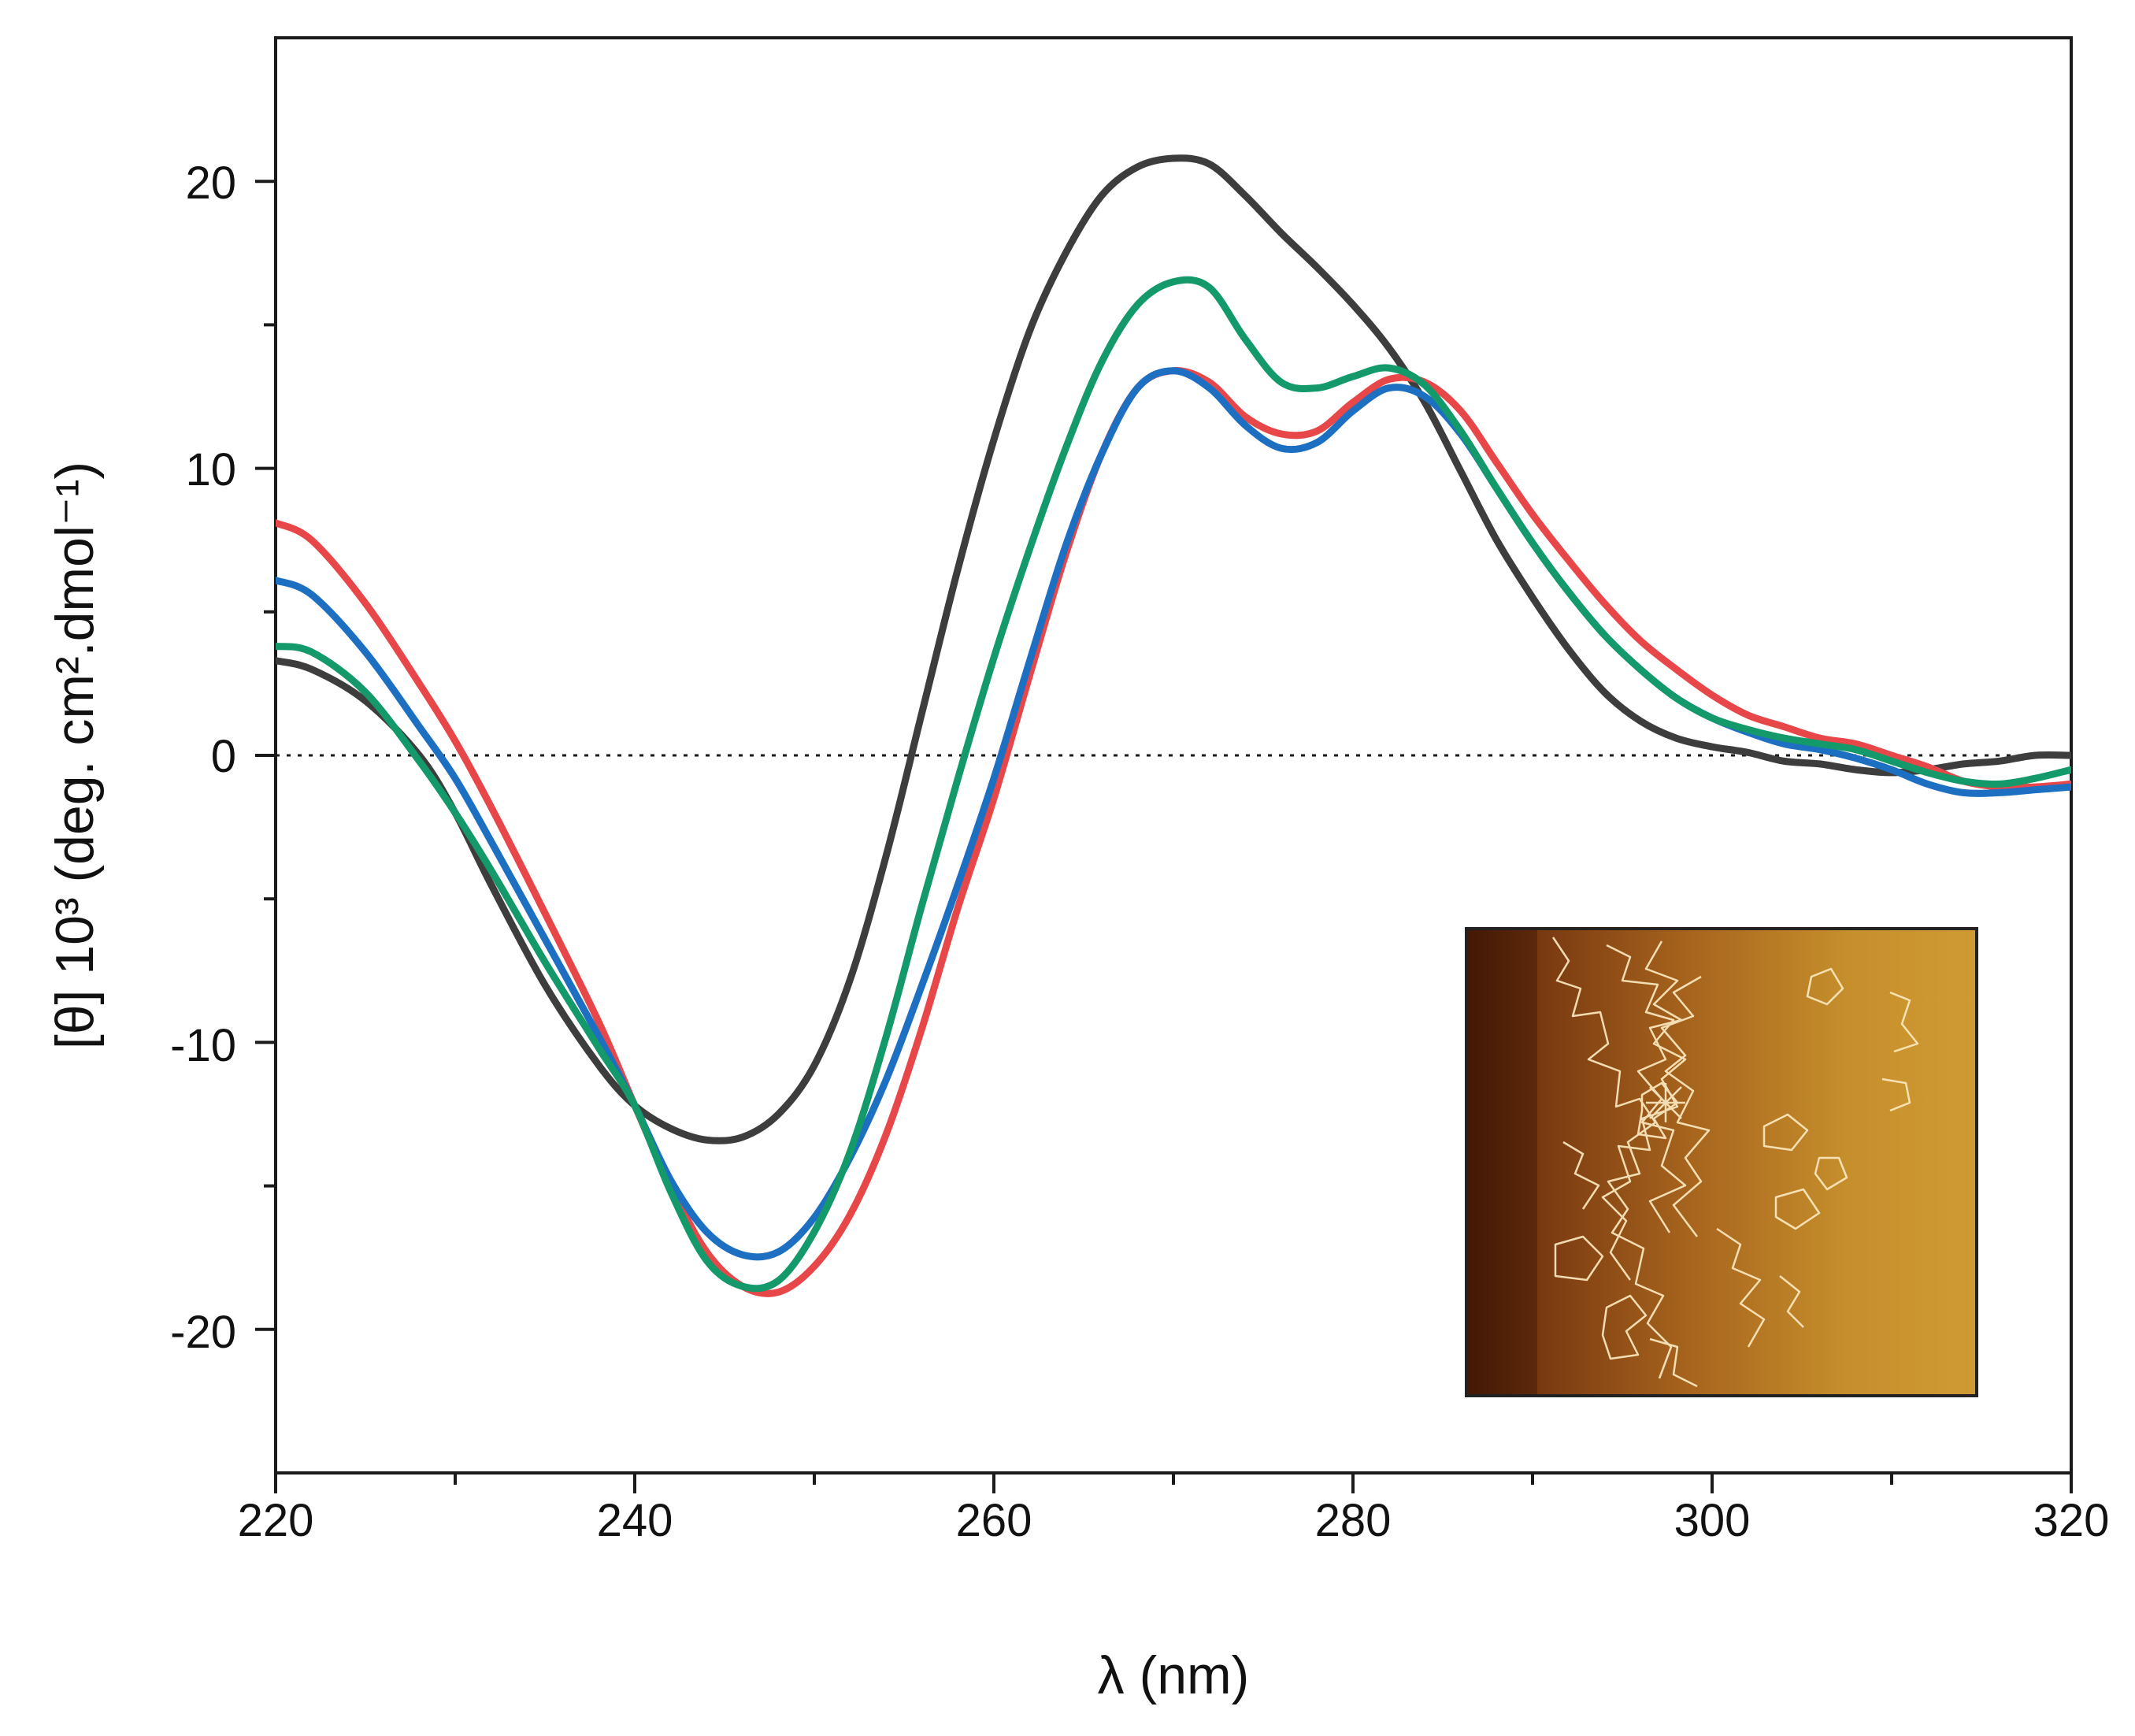 This screenshot has height=1736, width=2135. I want to click on y-axis-ticks, so click(265, 756).